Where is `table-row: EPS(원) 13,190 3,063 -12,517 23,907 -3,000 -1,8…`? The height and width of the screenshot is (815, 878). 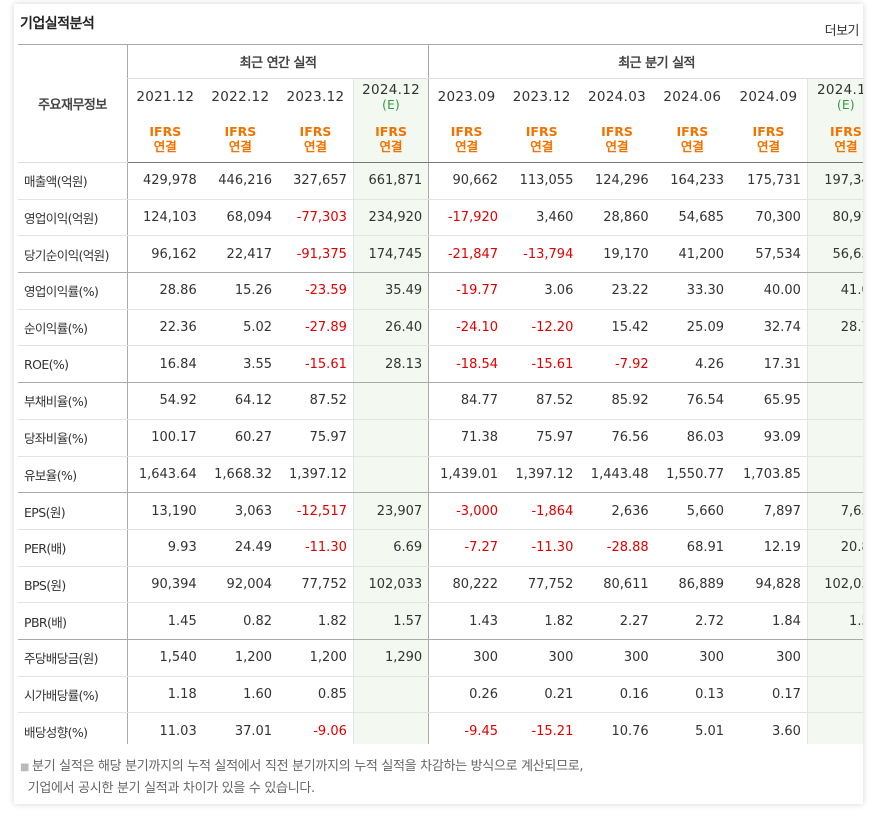 table-row: EPS(원) 13,190 3,063 -12,517 23,907 -3,000 -1,8… is located at coordinates (440, 511).